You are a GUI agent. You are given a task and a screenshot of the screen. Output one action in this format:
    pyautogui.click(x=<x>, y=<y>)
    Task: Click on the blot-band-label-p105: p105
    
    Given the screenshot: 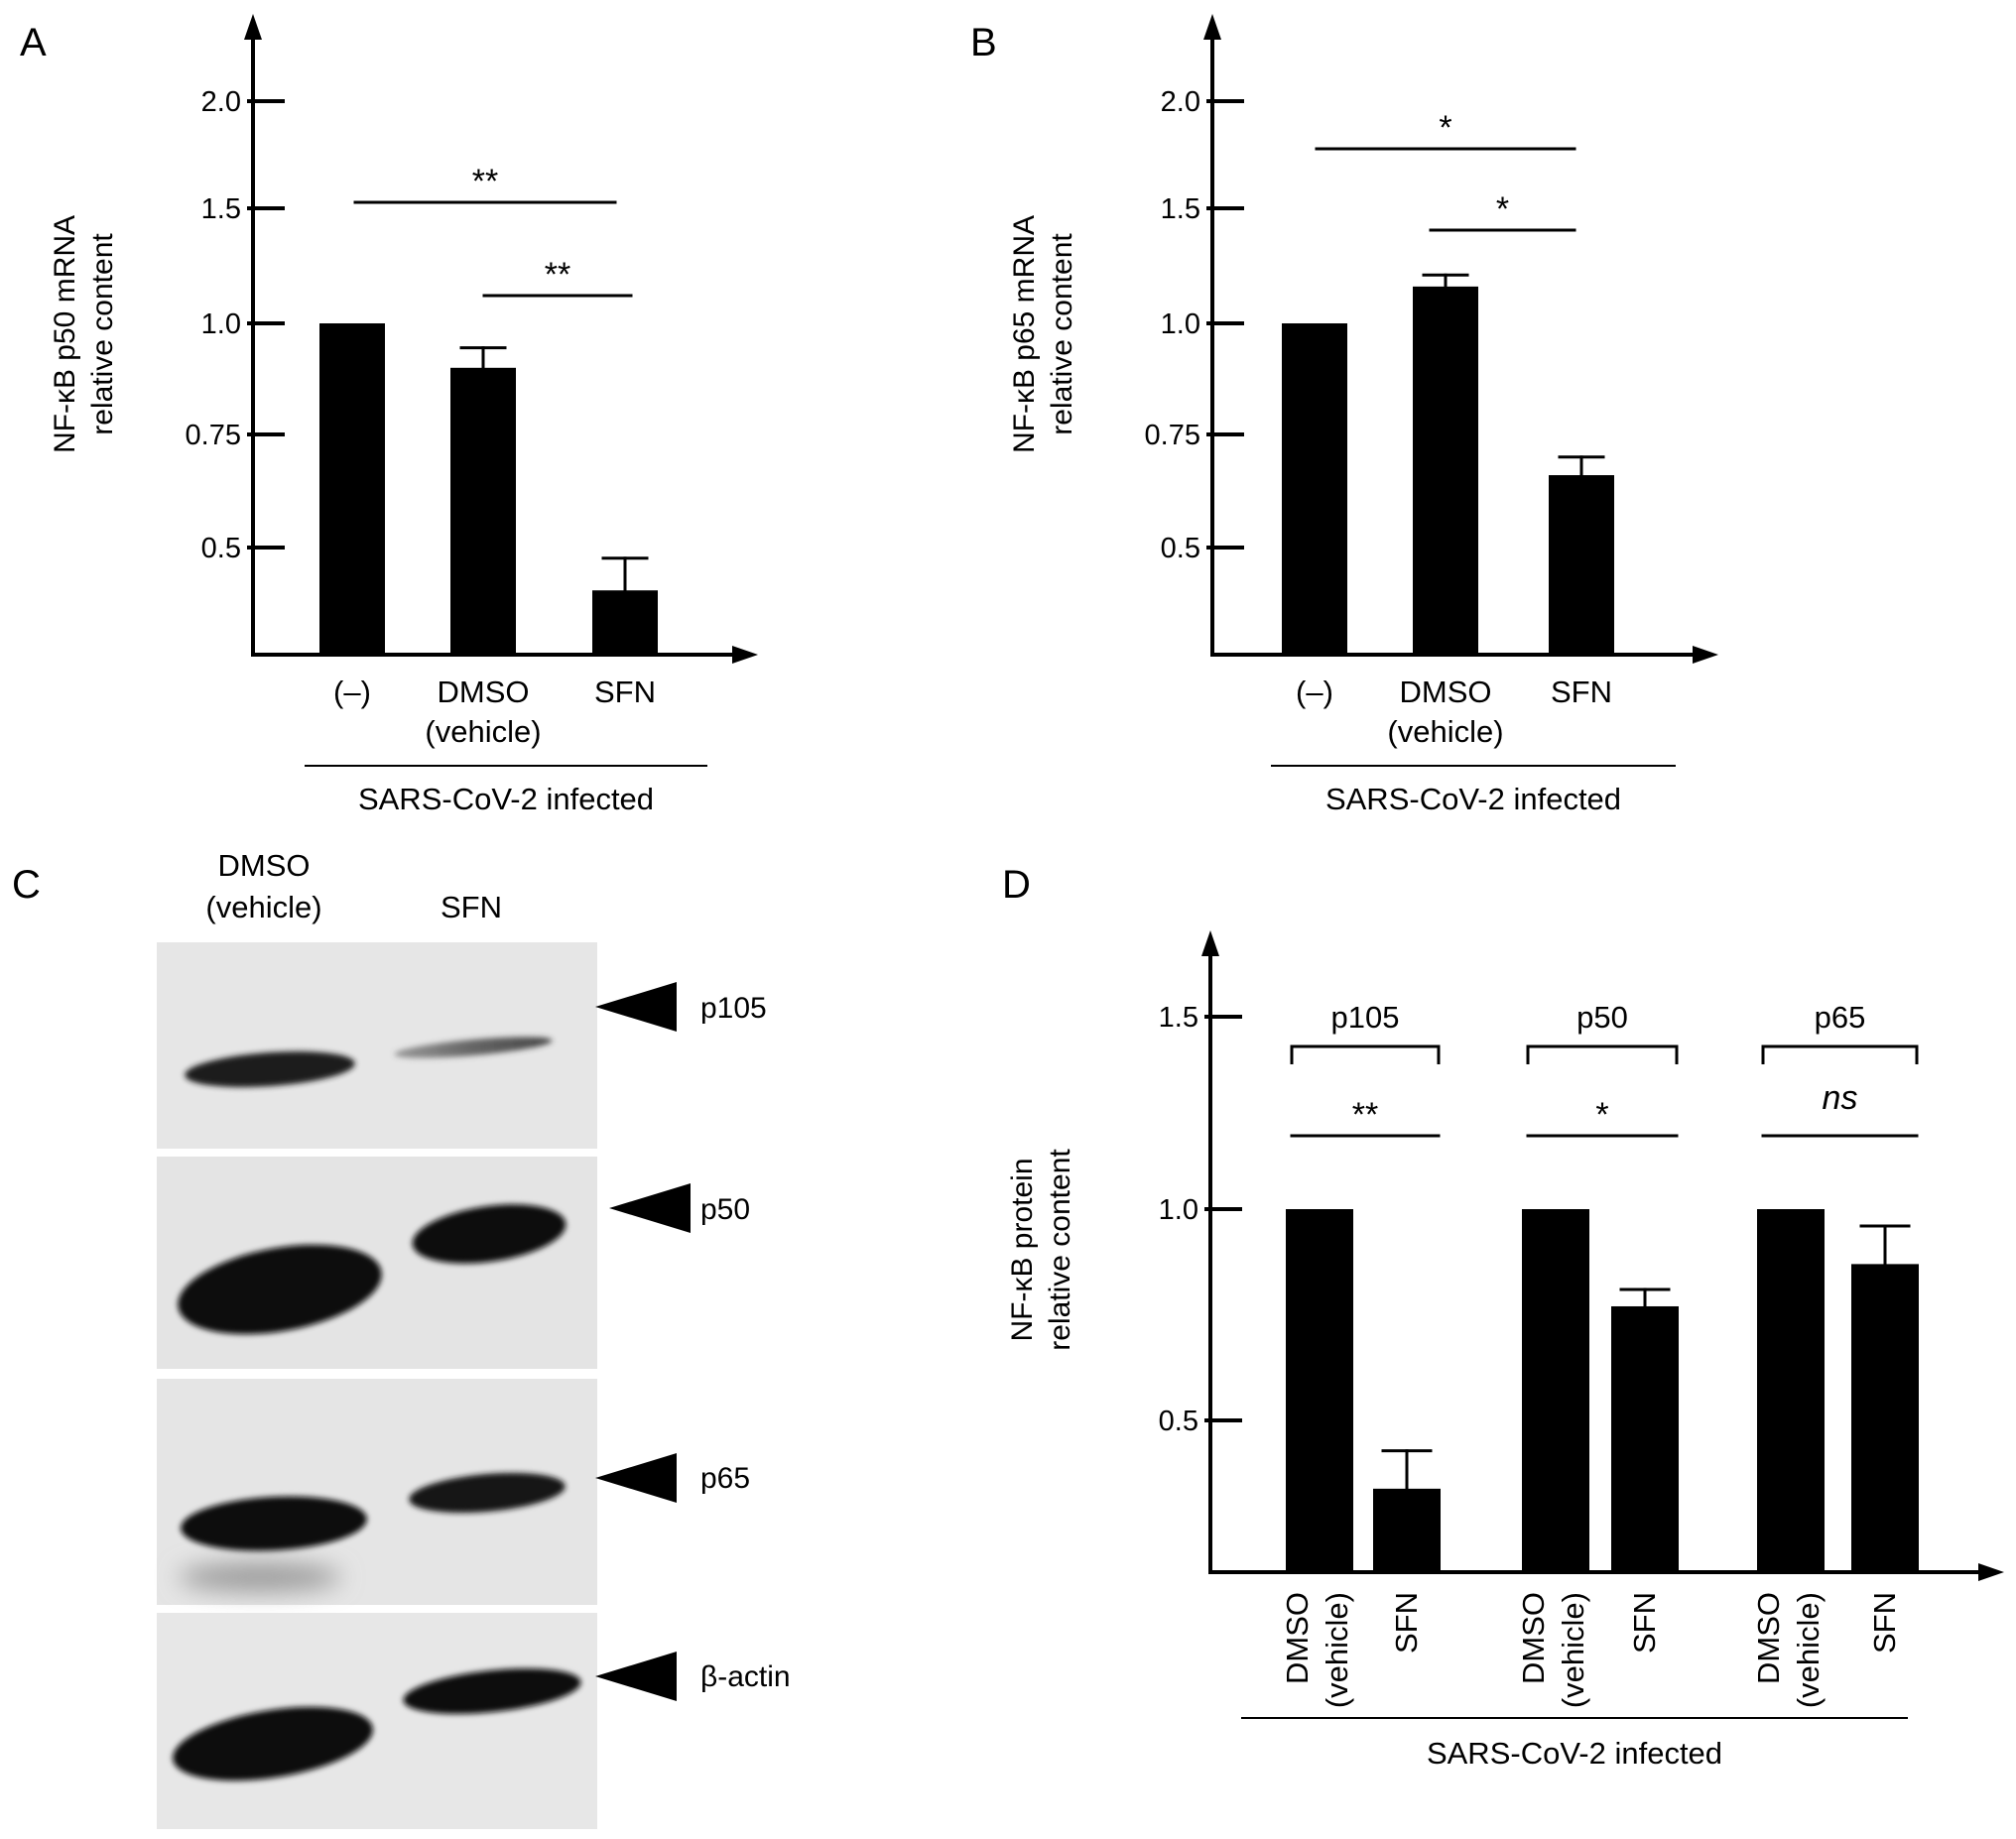 What is the action you would take?
    pyautogui.click(x=733, y=1008)
    